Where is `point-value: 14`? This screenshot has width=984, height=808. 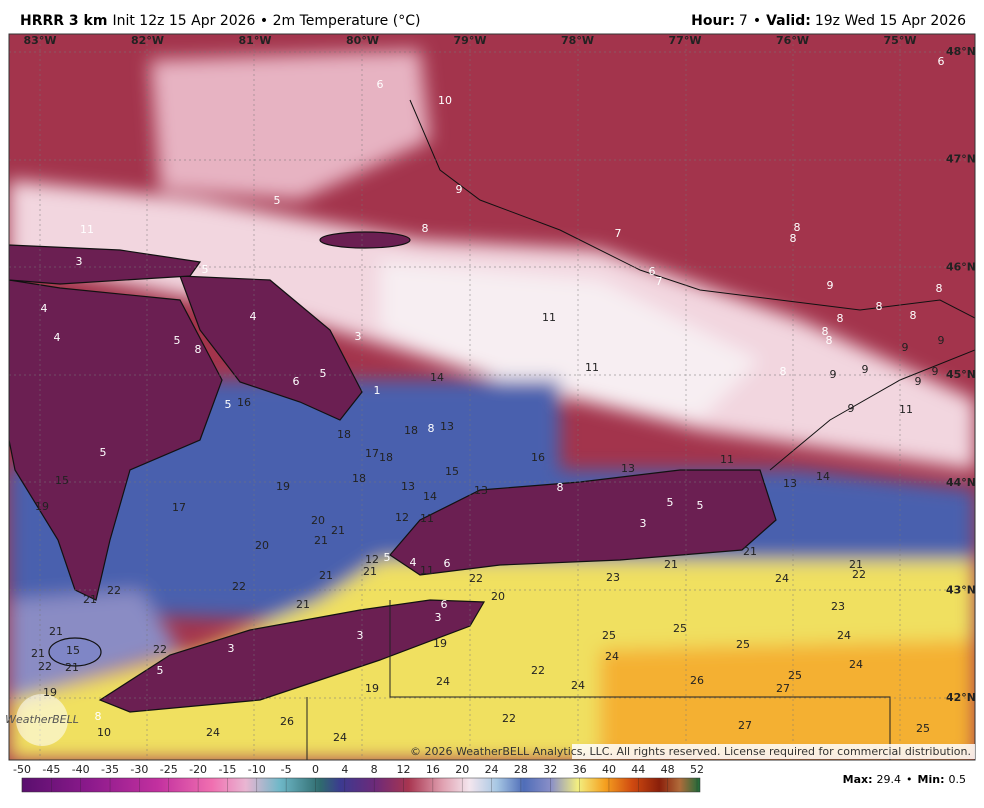
point-value: 14 is located at coordinates (437, 377).